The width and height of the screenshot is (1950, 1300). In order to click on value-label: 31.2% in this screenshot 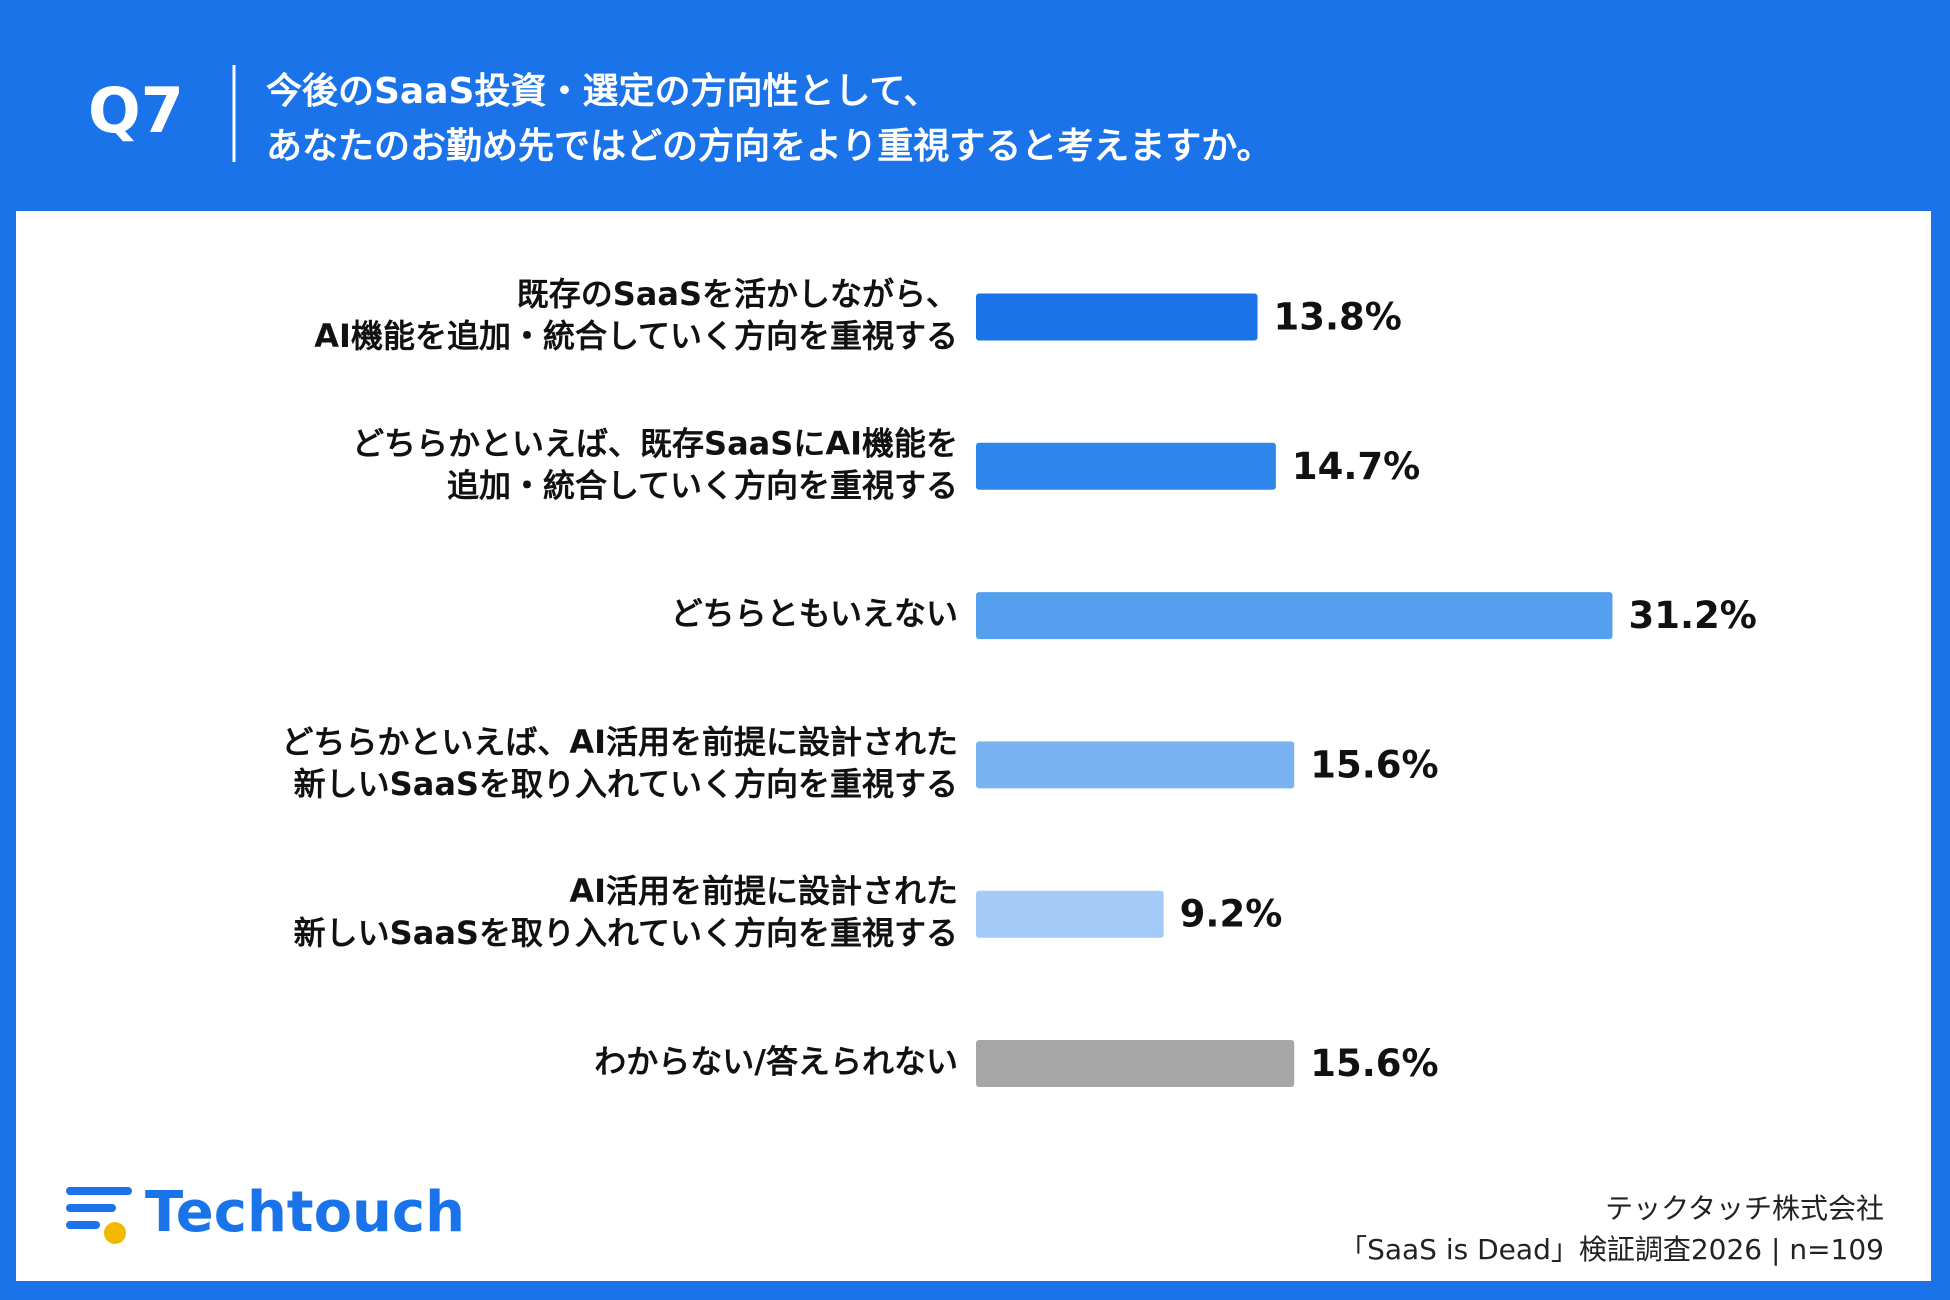, I will do `click(1692, 615)`.